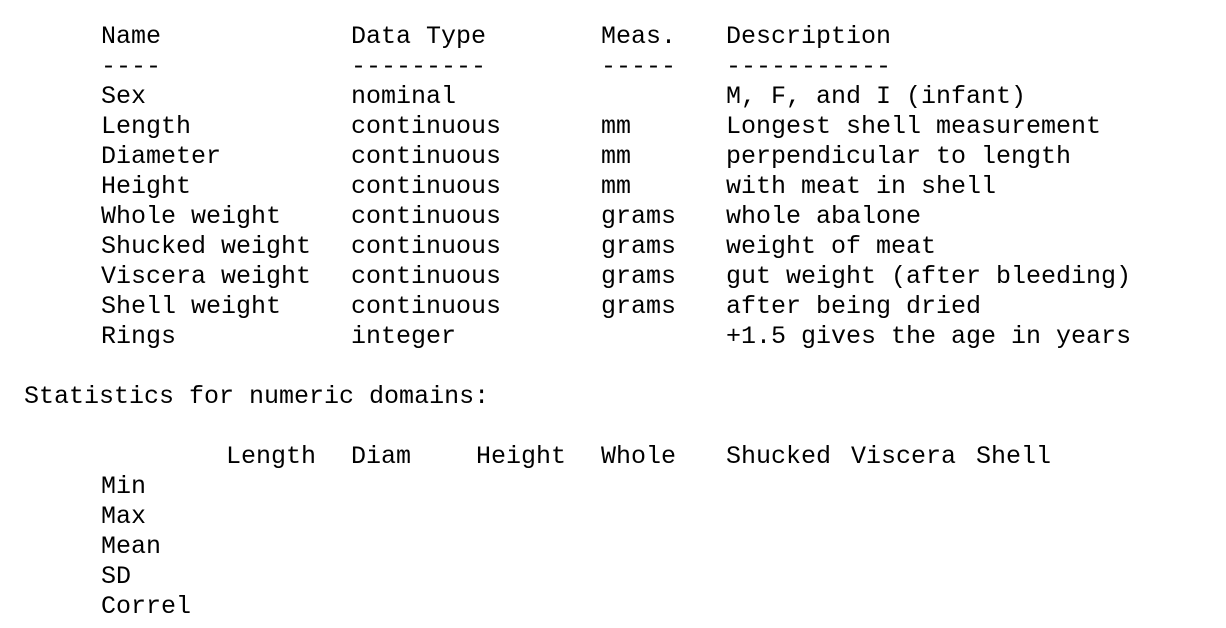 This screenshot has width=1226, height=628. I want to click on underline-name: ----, so click(131, 66).